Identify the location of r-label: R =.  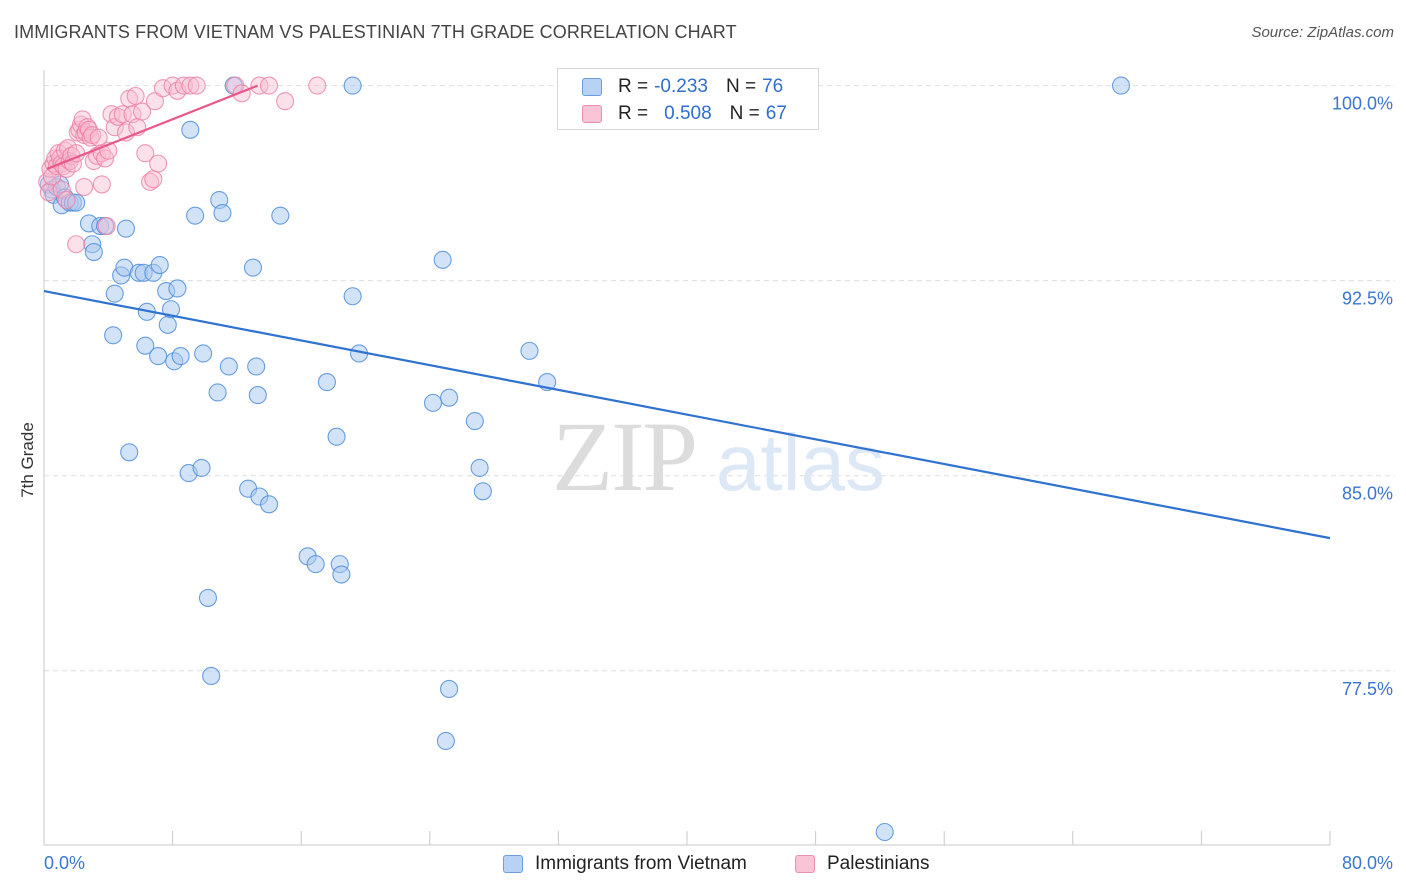
(633, 113).